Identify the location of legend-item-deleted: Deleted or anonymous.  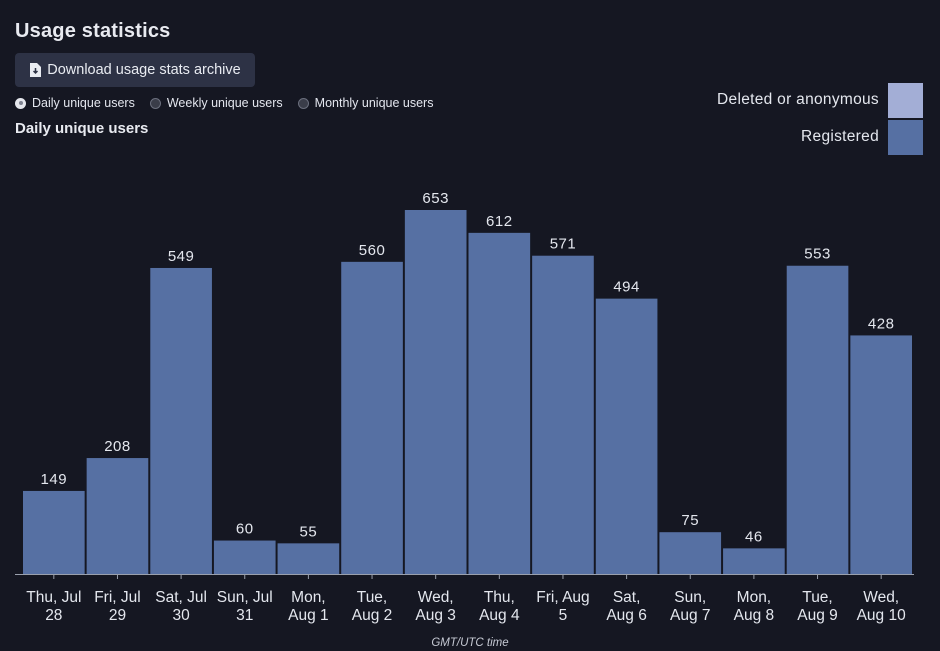
(820, 100).